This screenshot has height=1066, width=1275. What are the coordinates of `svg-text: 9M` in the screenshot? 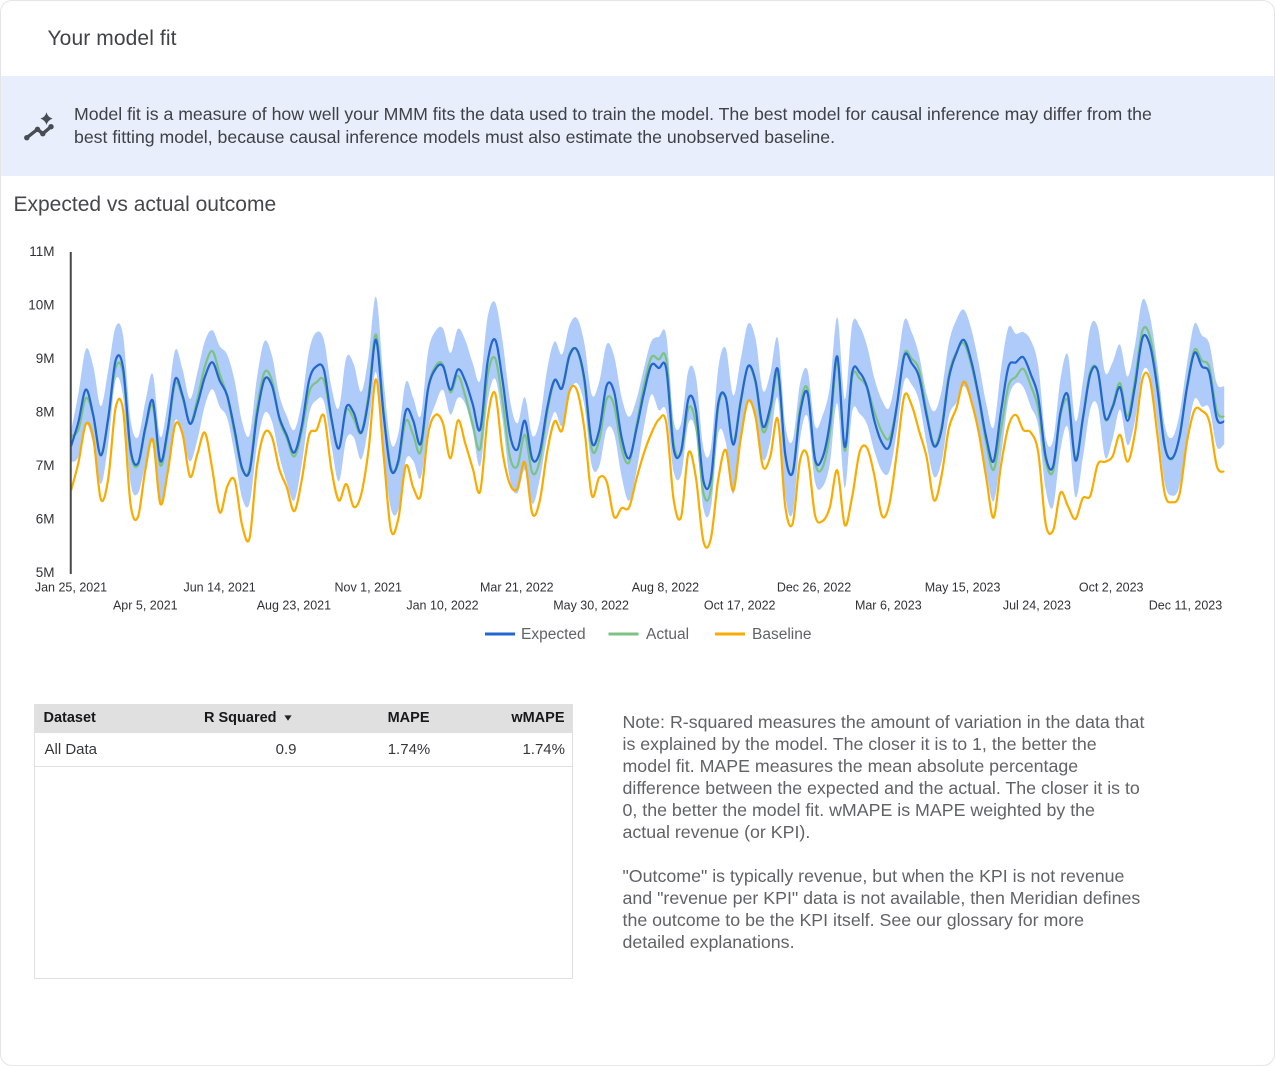 It's located at (45, 358).